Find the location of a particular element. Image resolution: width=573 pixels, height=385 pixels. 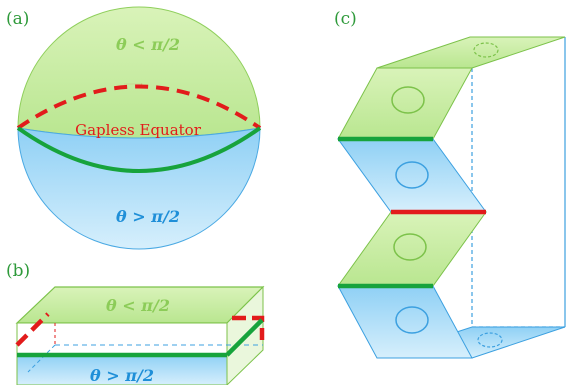

slab-red-right is located at coordinates (248, 327).